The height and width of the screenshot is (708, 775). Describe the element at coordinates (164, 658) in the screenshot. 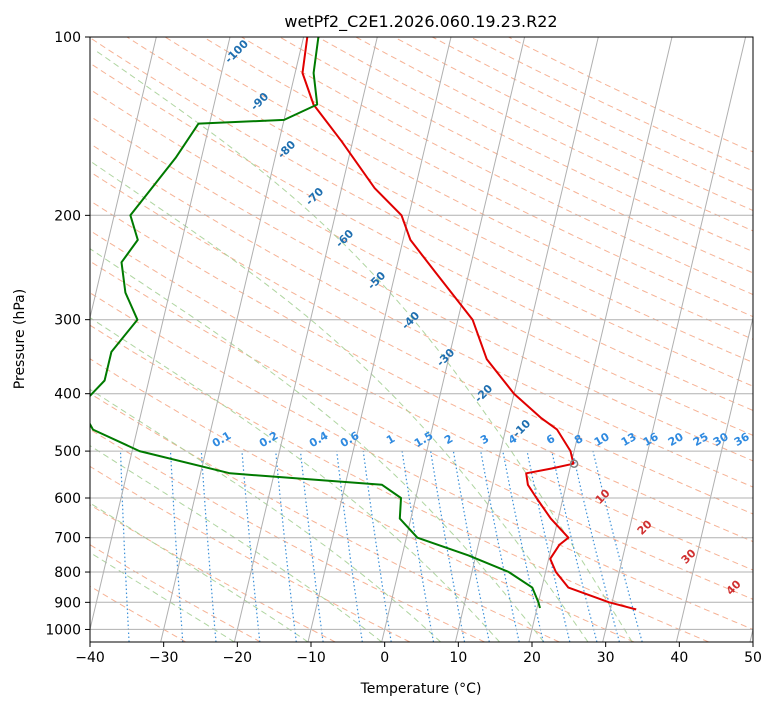

I see `x-tick-label: −30` at that location.